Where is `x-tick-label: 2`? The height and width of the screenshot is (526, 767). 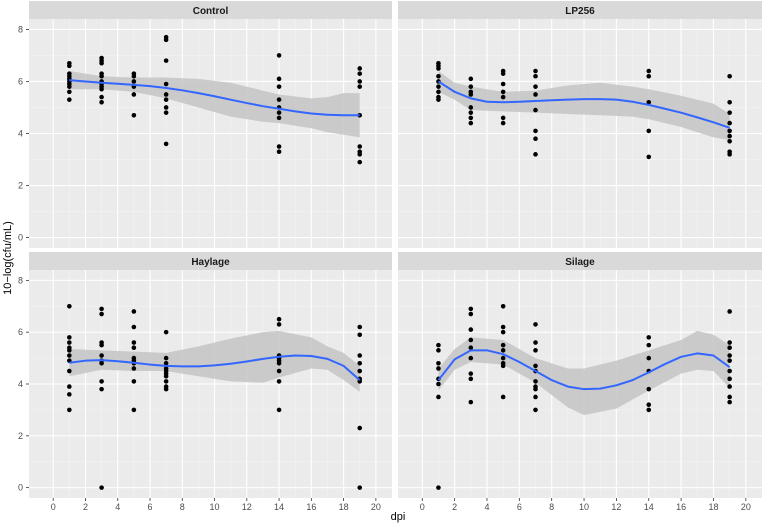
x-tick-label: 2 is located at coordinates (454, 507).